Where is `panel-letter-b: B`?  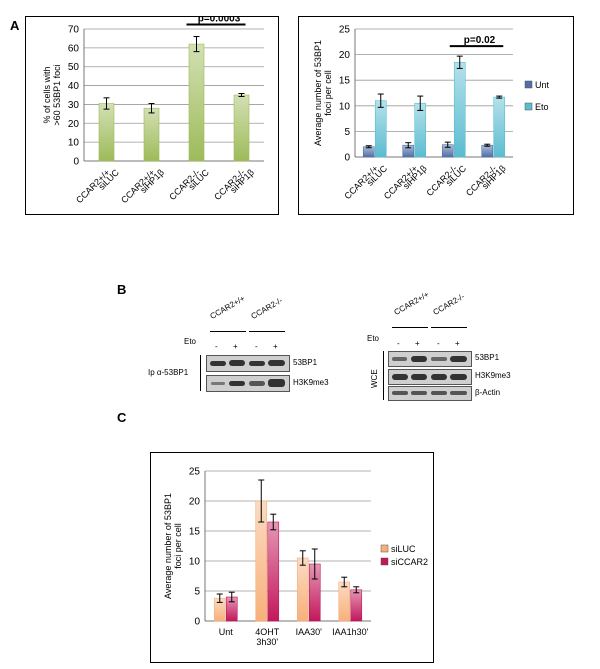 panel-letter-b: B is located at coordinates (122, 289).